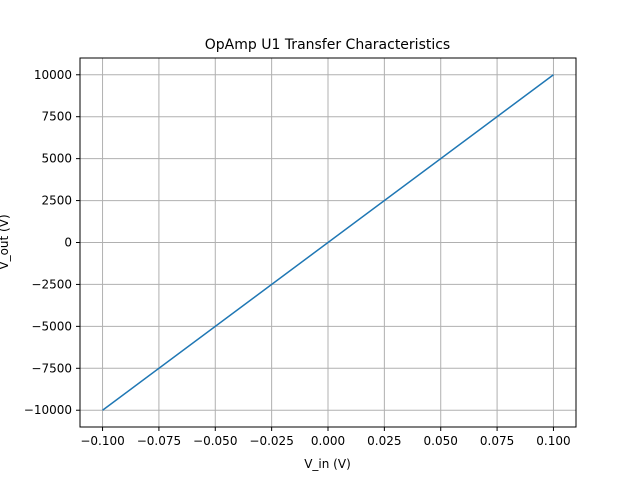 This screenshot has width=640, height=480. What do you see at coordinates (328, 441) in the screenshot?
I see `x-tick-label: 0.000` at bounding box center [328, 441].